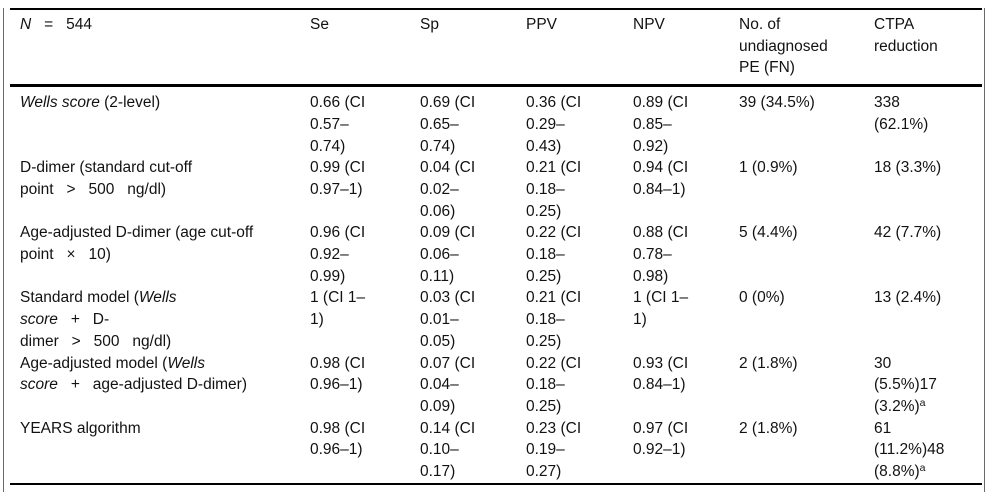  Describe the element at coordinates (80, 428) in the screenshot. I see `row-label: YEARS algorithm` at that location.